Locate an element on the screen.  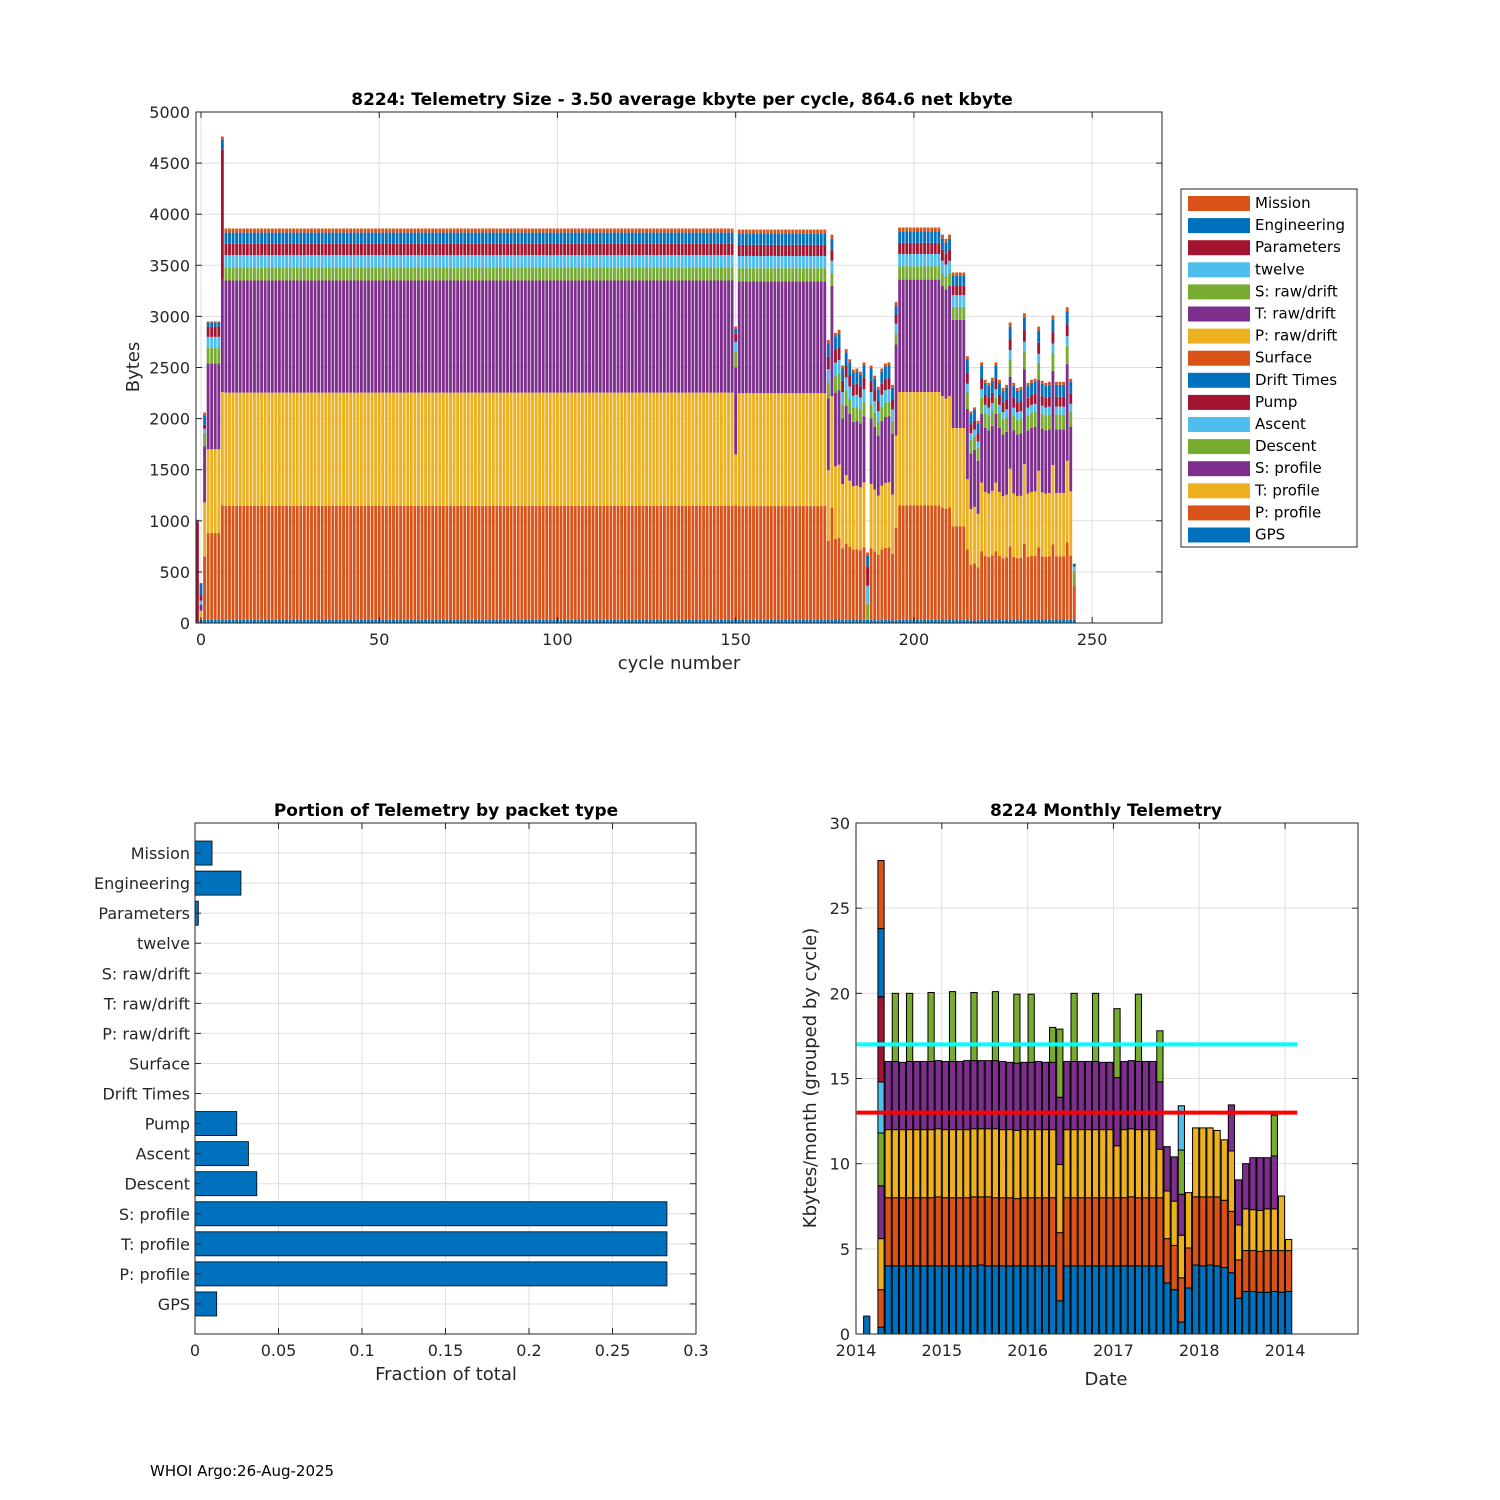
category-label: P: profile is located at coordinates (154, 1274).